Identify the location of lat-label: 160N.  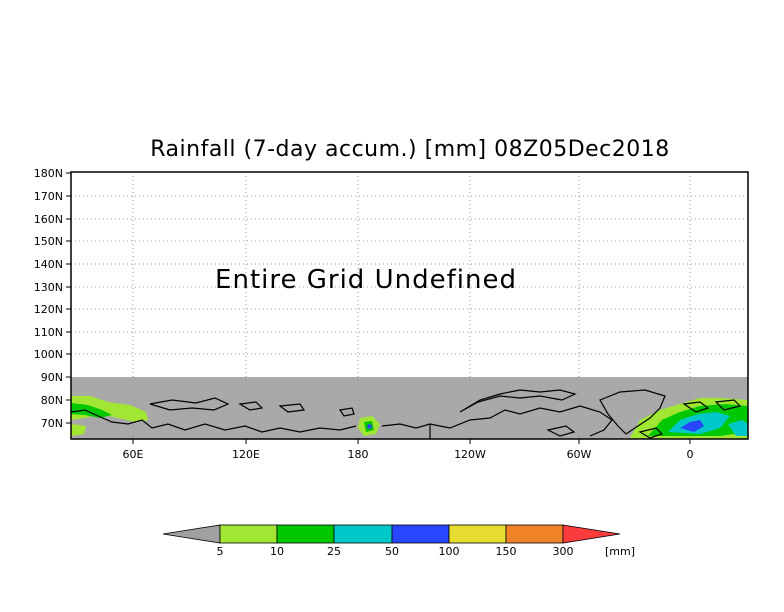
(48, 219).